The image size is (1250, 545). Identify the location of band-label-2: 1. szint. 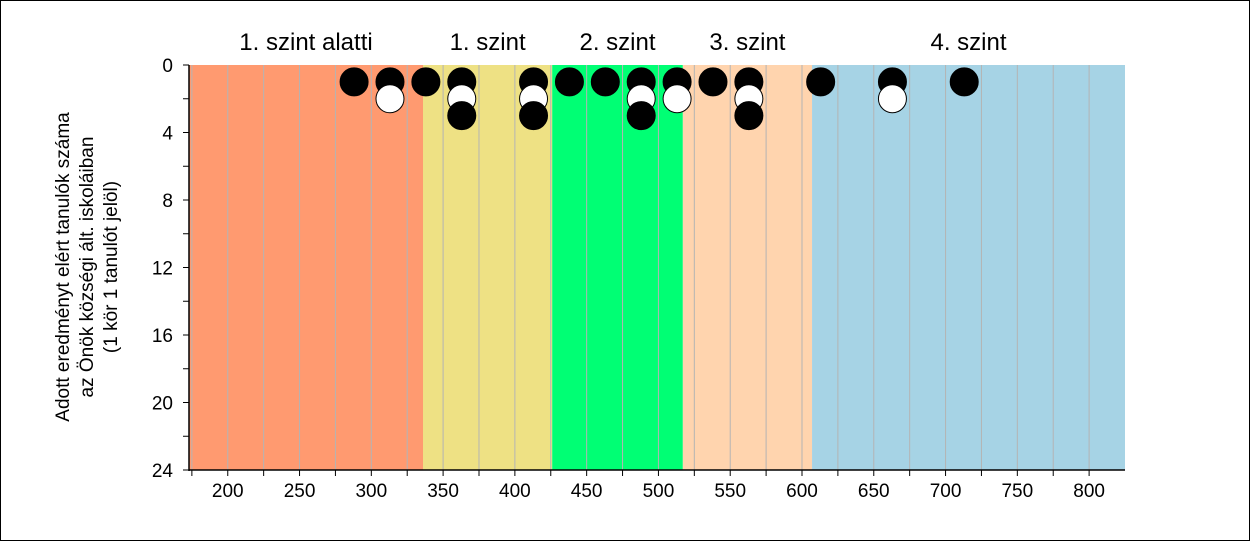
(488, 42).